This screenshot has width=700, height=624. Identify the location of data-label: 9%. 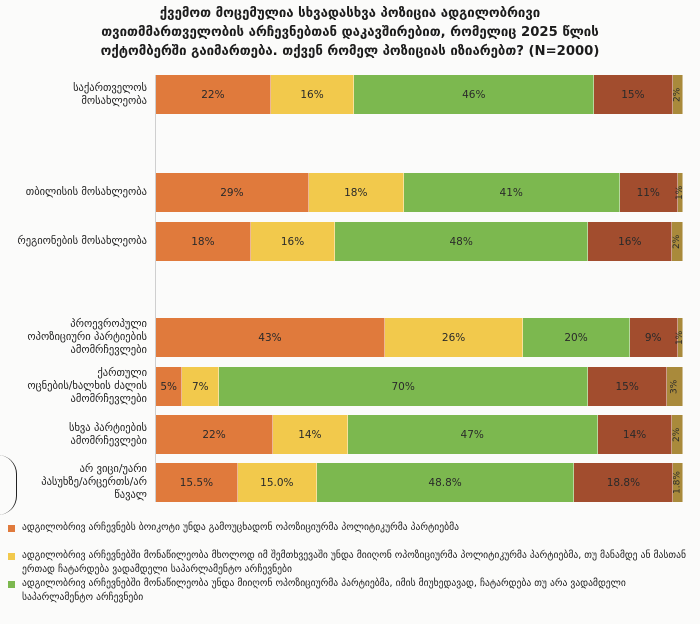
(653, 337).